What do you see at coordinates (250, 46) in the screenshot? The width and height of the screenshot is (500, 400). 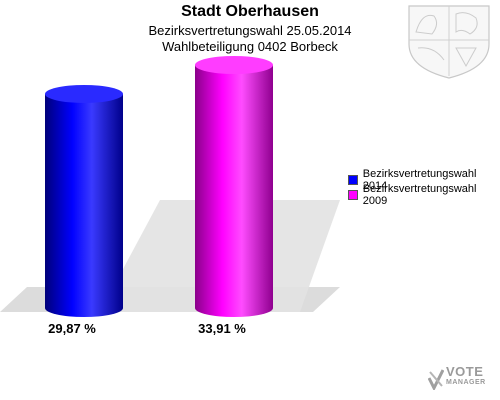 I see `chart-subtitle: Wahlbeteiligung 0402 Borbeck` at bounding box center [250, 46].